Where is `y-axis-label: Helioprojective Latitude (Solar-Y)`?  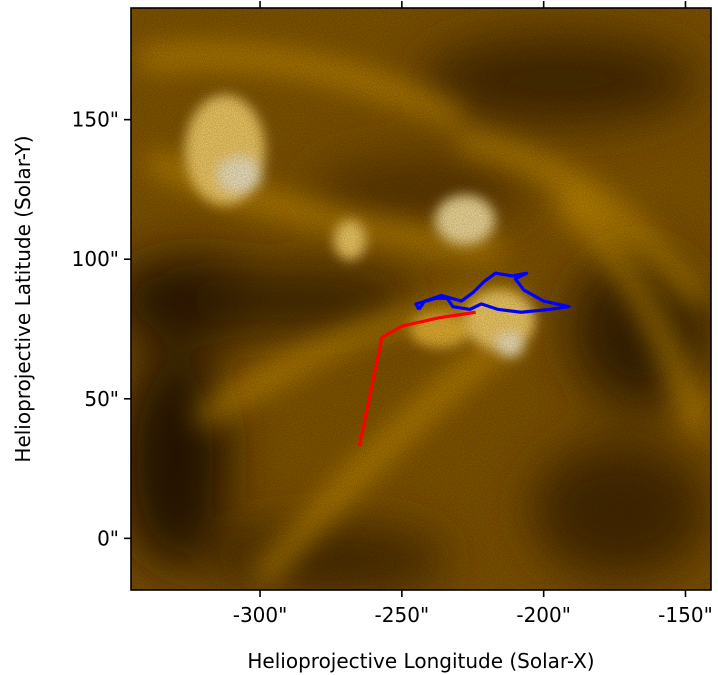 y-axis-label: Helioprojective Latitude (Solar-Y) is located at coordinates (23, 298).